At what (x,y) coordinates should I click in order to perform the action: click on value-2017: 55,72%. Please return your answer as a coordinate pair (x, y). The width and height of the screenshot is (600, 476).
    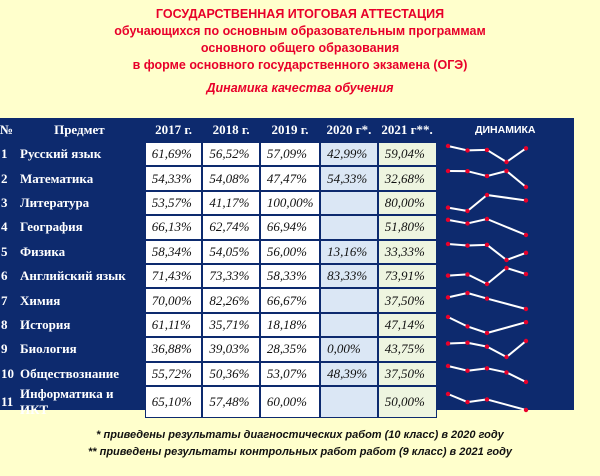
    Looking at the image, I should click on (173, 373).